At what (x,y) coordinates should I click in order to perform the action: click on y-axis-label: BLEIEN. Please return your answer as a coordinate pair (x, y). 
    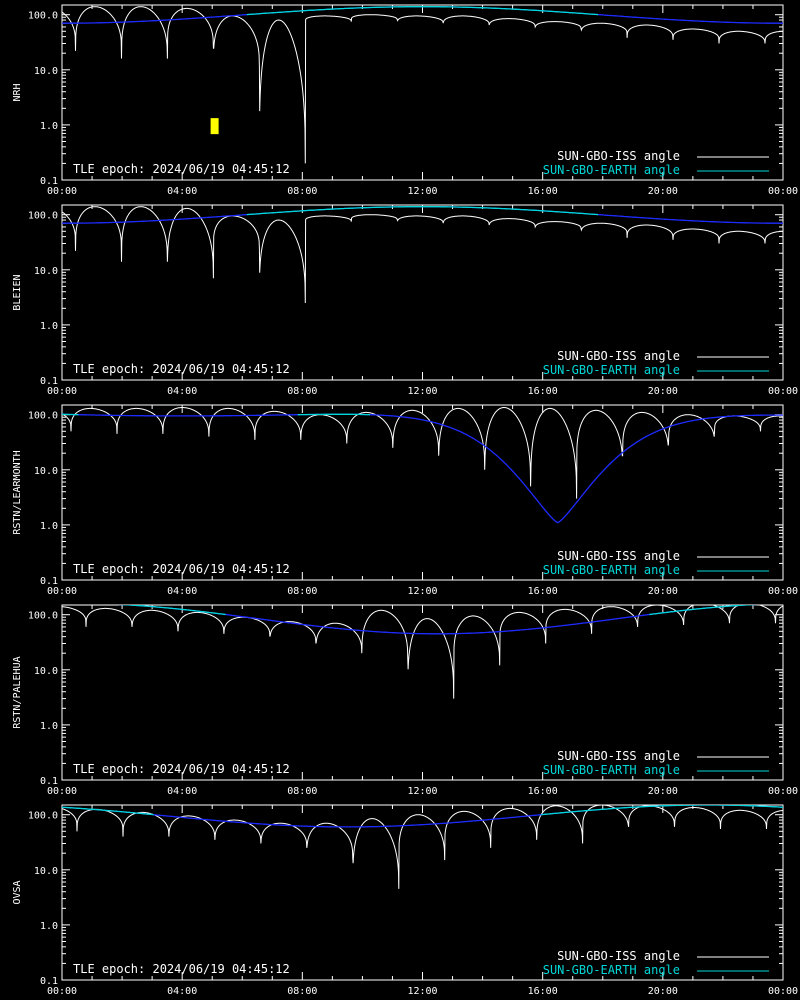
    Looking at the image, I should click on (17, 292).